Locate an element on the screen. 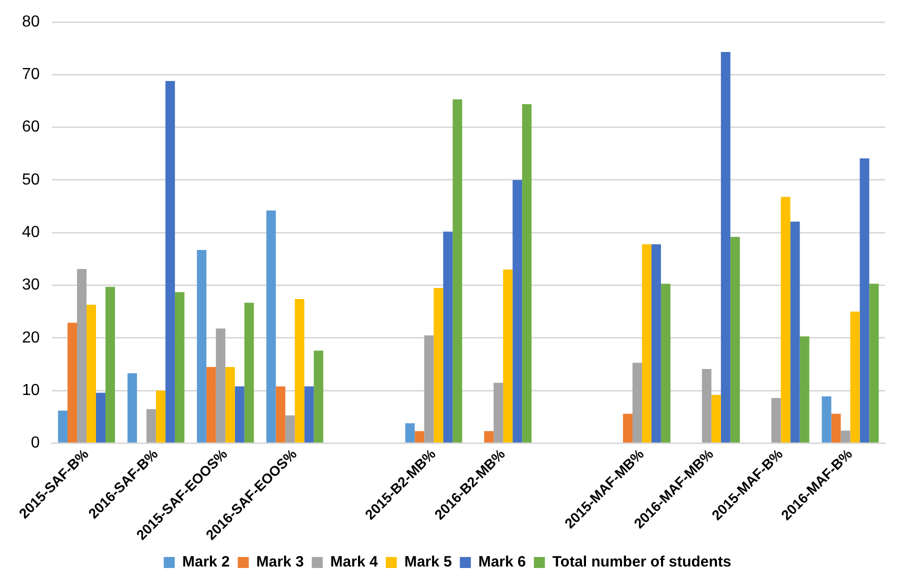  legend-label: Mark 4 is located at coordinates (354, 562).